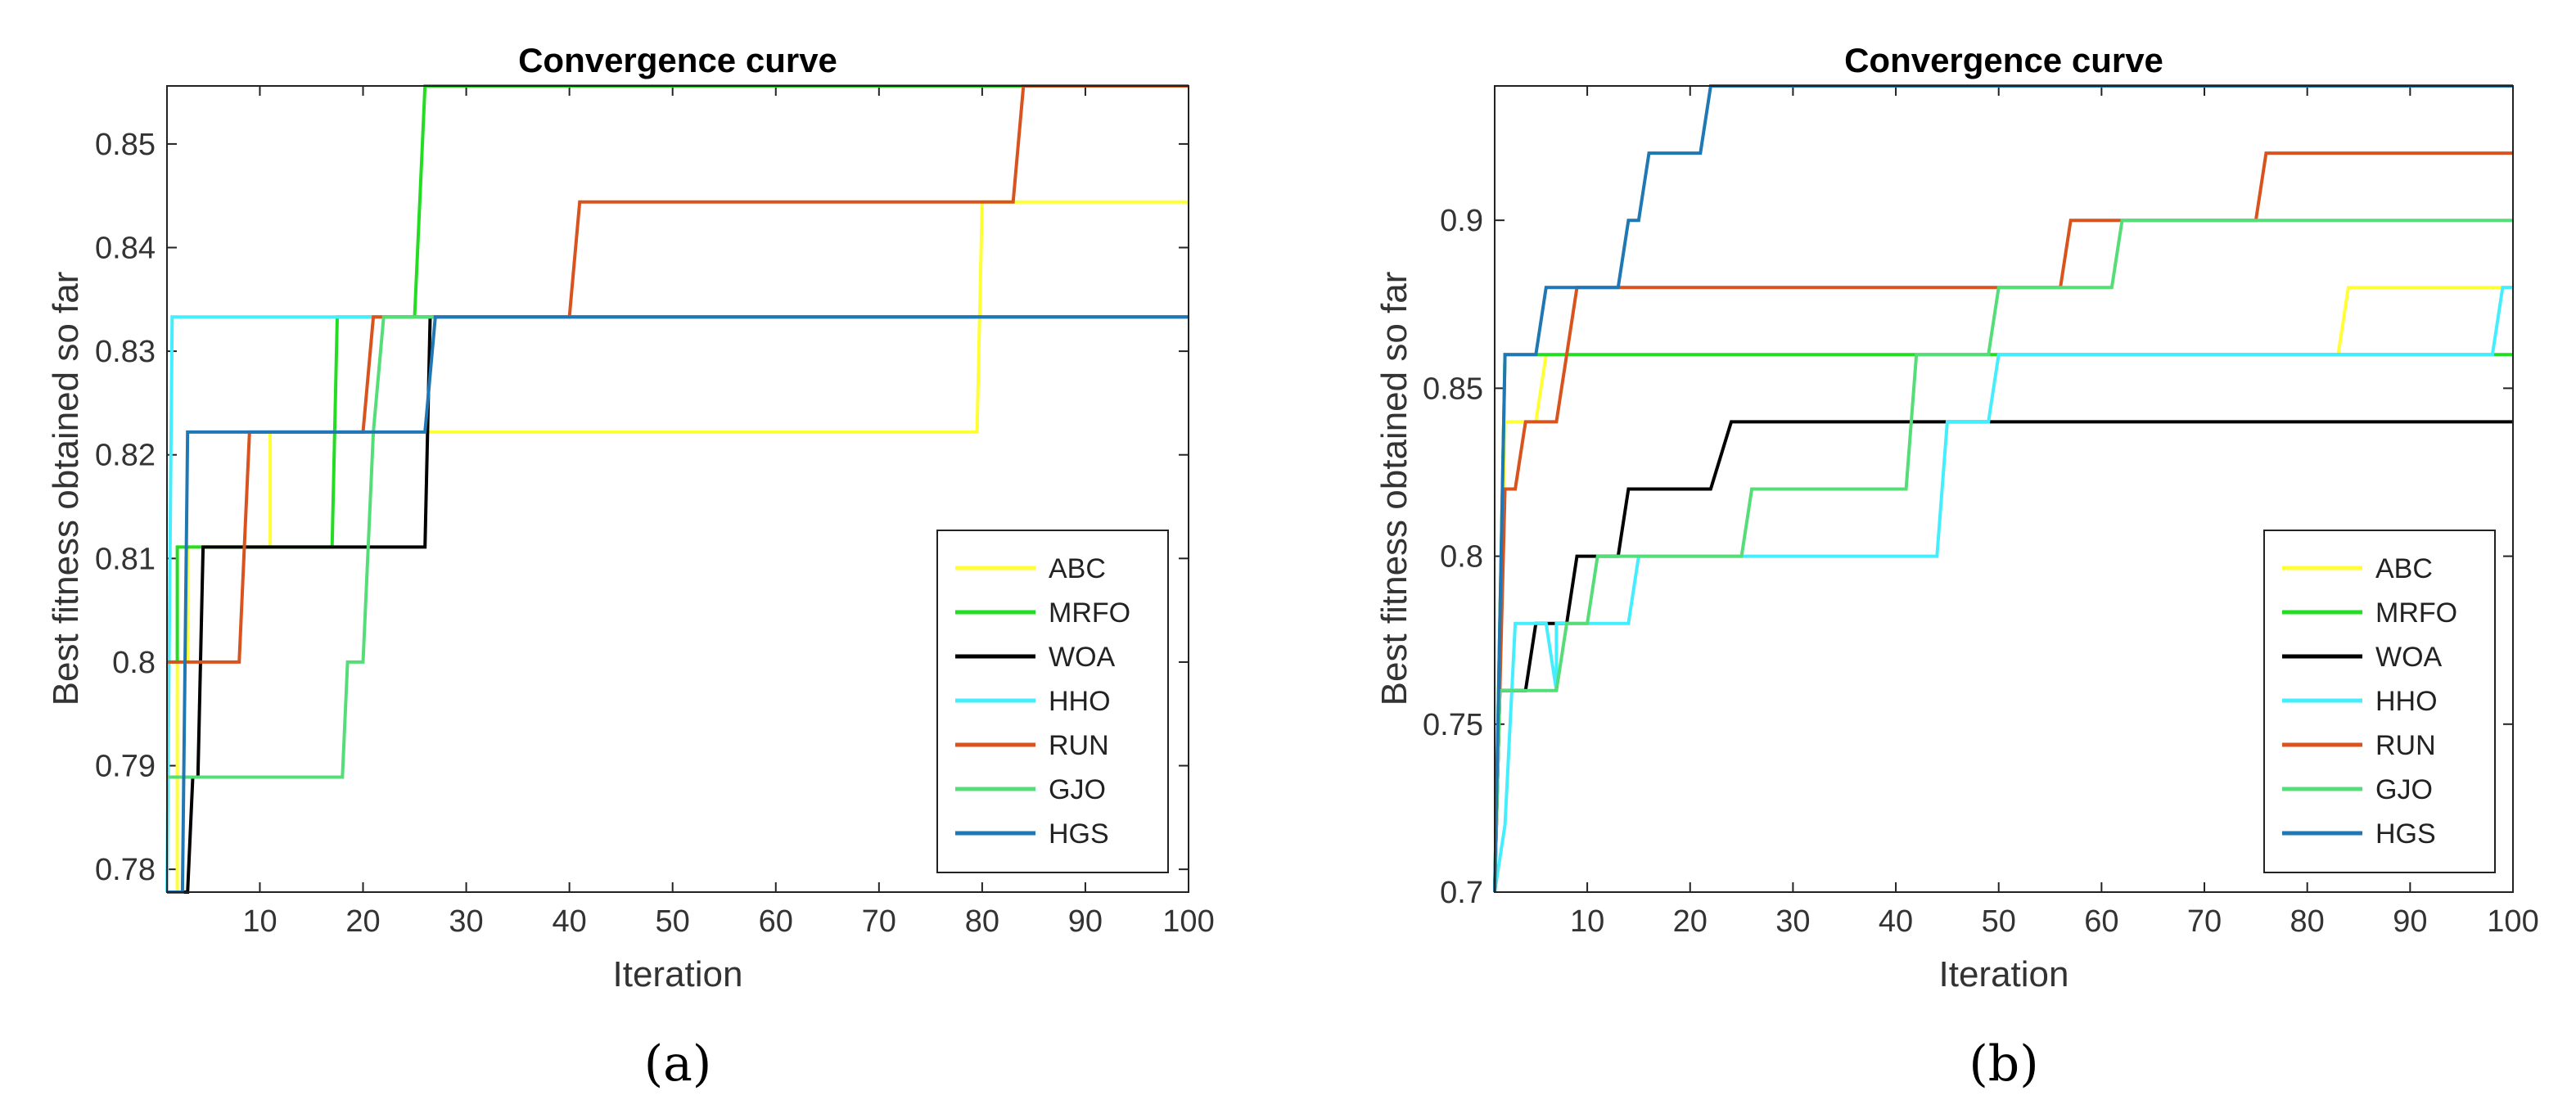 The height and width of the screenshot is (1118, 2576). What do you see at coordinates (678, 1064) in the screenshot?
I see `chart-a-caption: (a)` at bounding box center [678, 1064].